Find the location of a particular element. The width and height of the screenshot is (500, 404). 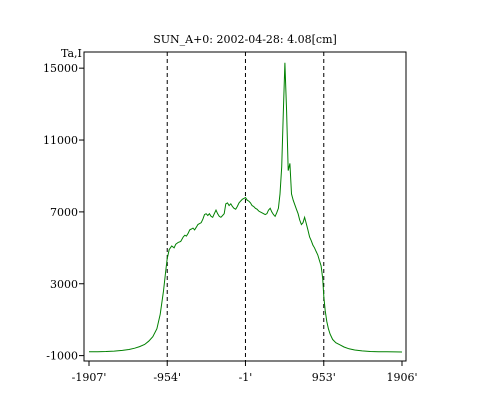

x-tick-label-1: -954' is located at coordinates (167, 377).